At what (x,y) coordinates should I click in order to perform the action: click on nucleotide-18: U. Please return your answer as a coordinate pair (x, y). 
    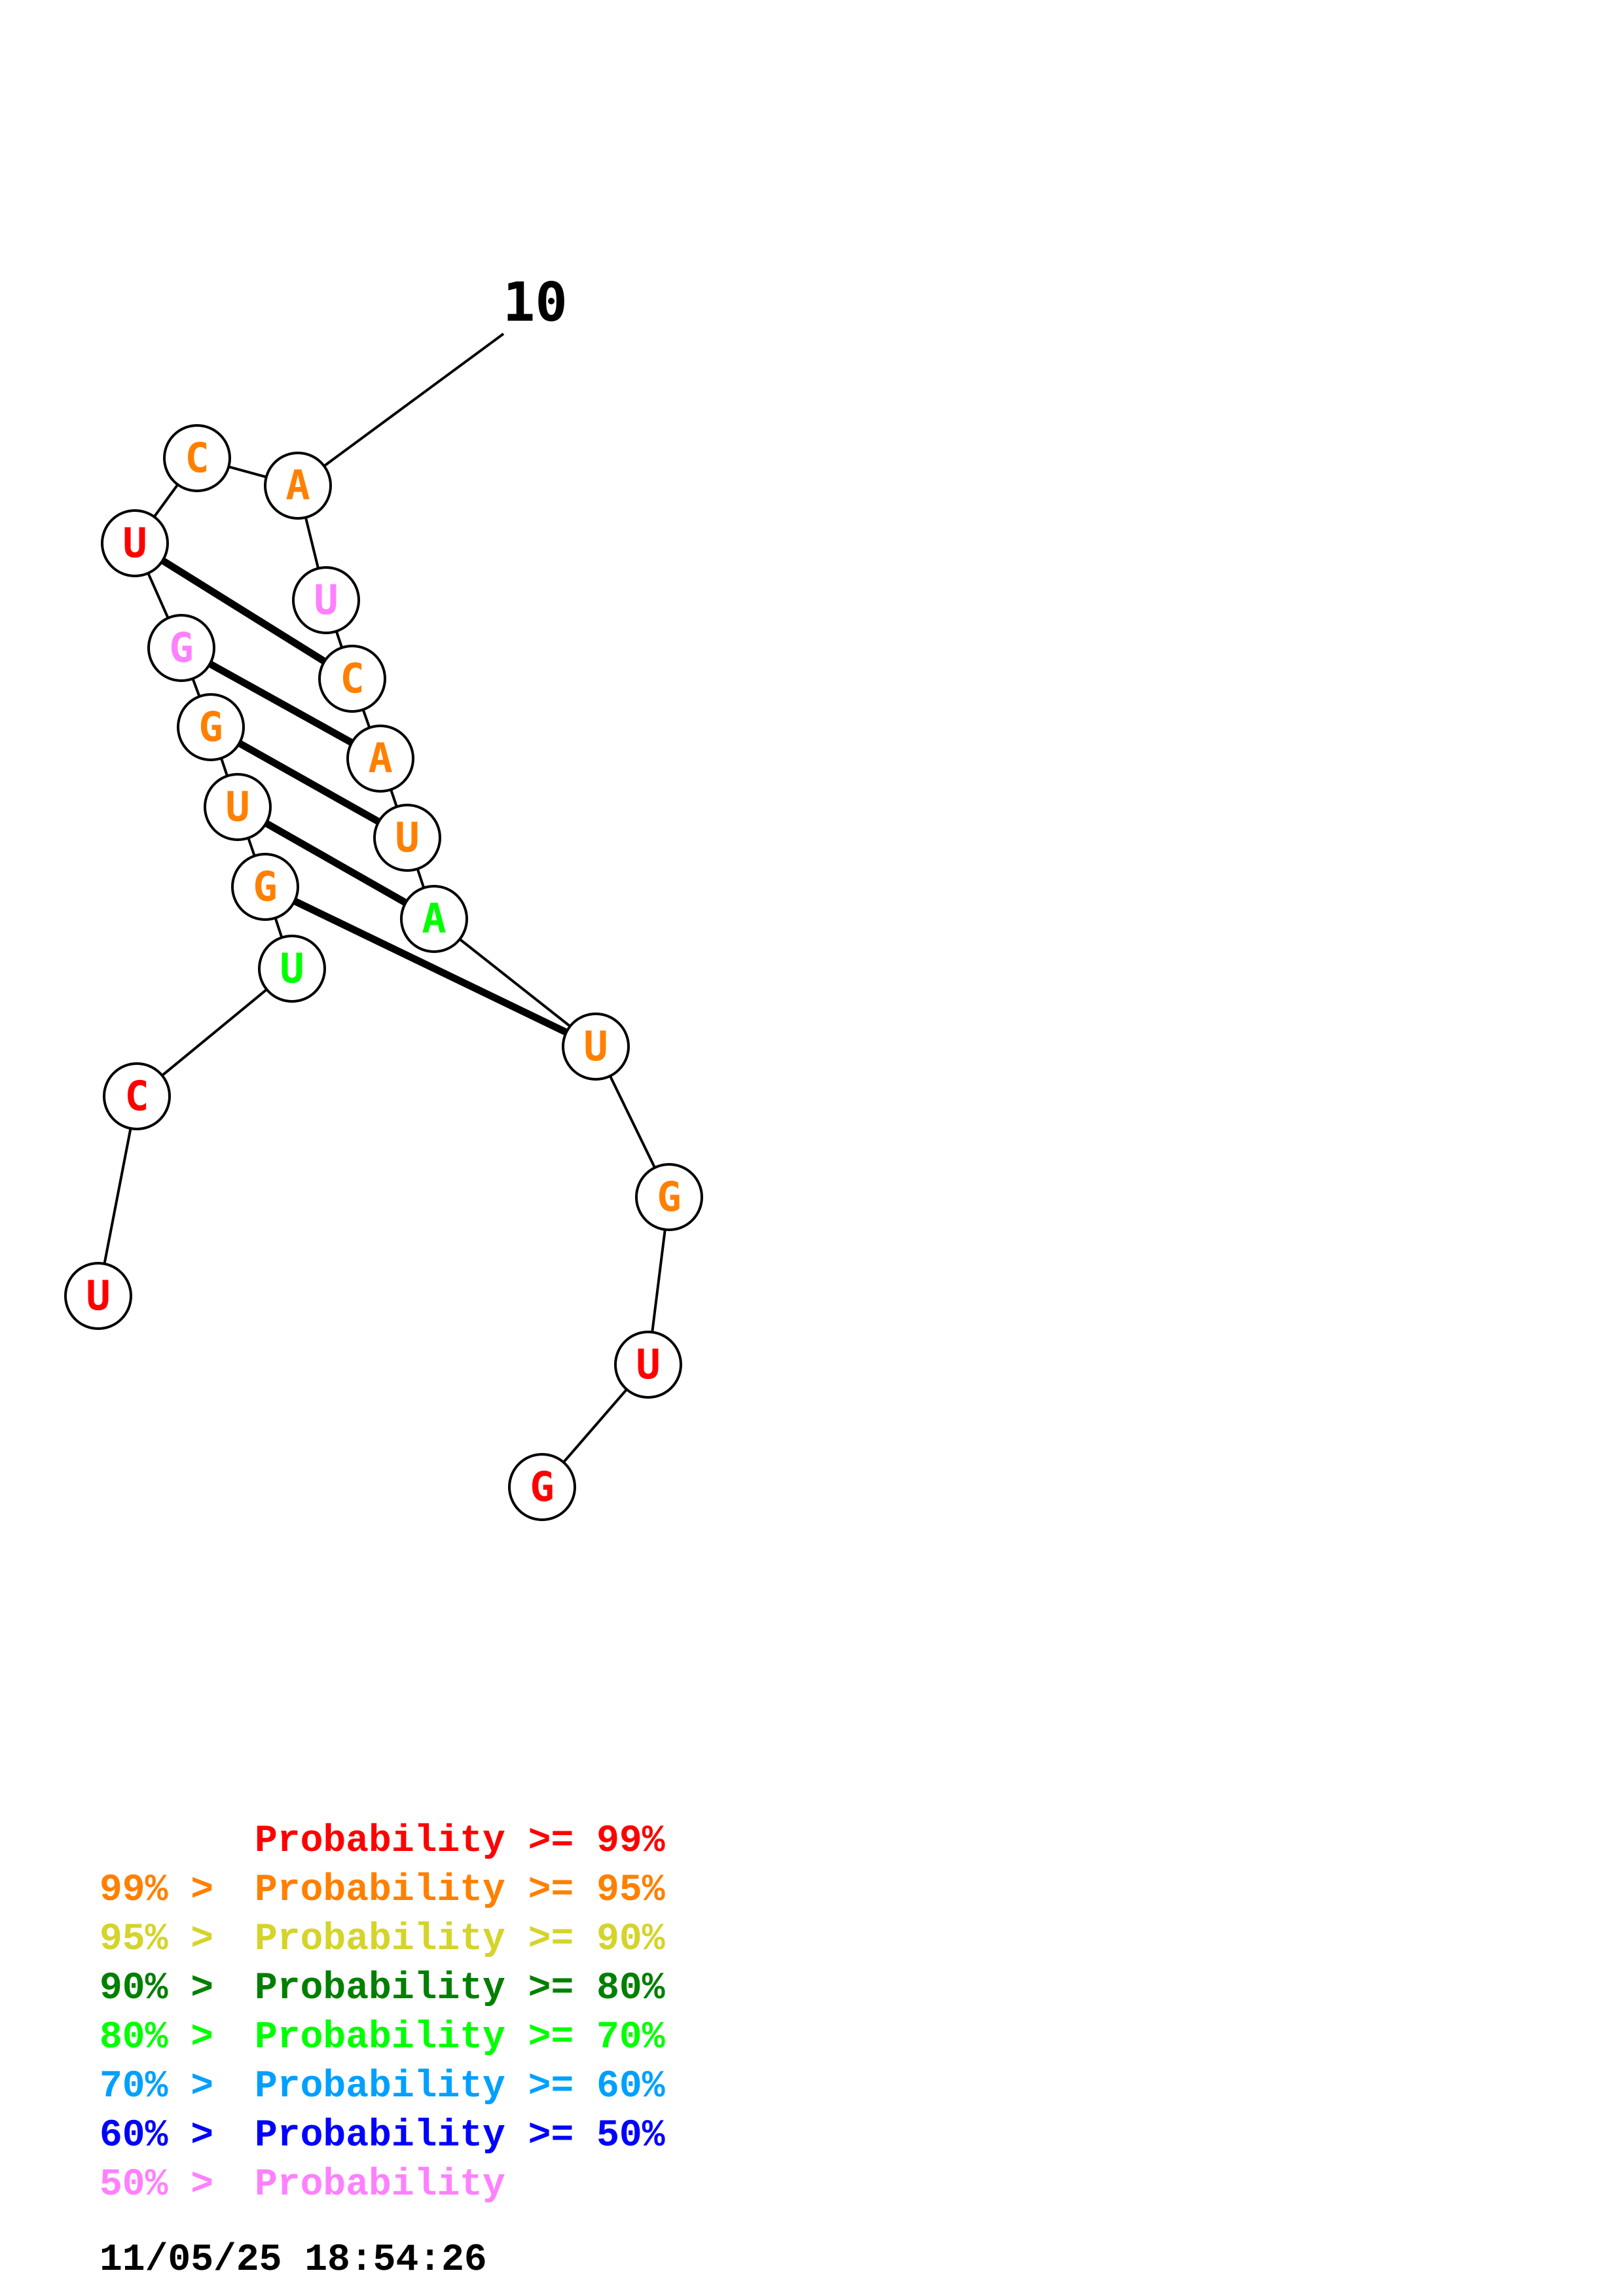
    Looking at the image, I should click on (648, 1365).